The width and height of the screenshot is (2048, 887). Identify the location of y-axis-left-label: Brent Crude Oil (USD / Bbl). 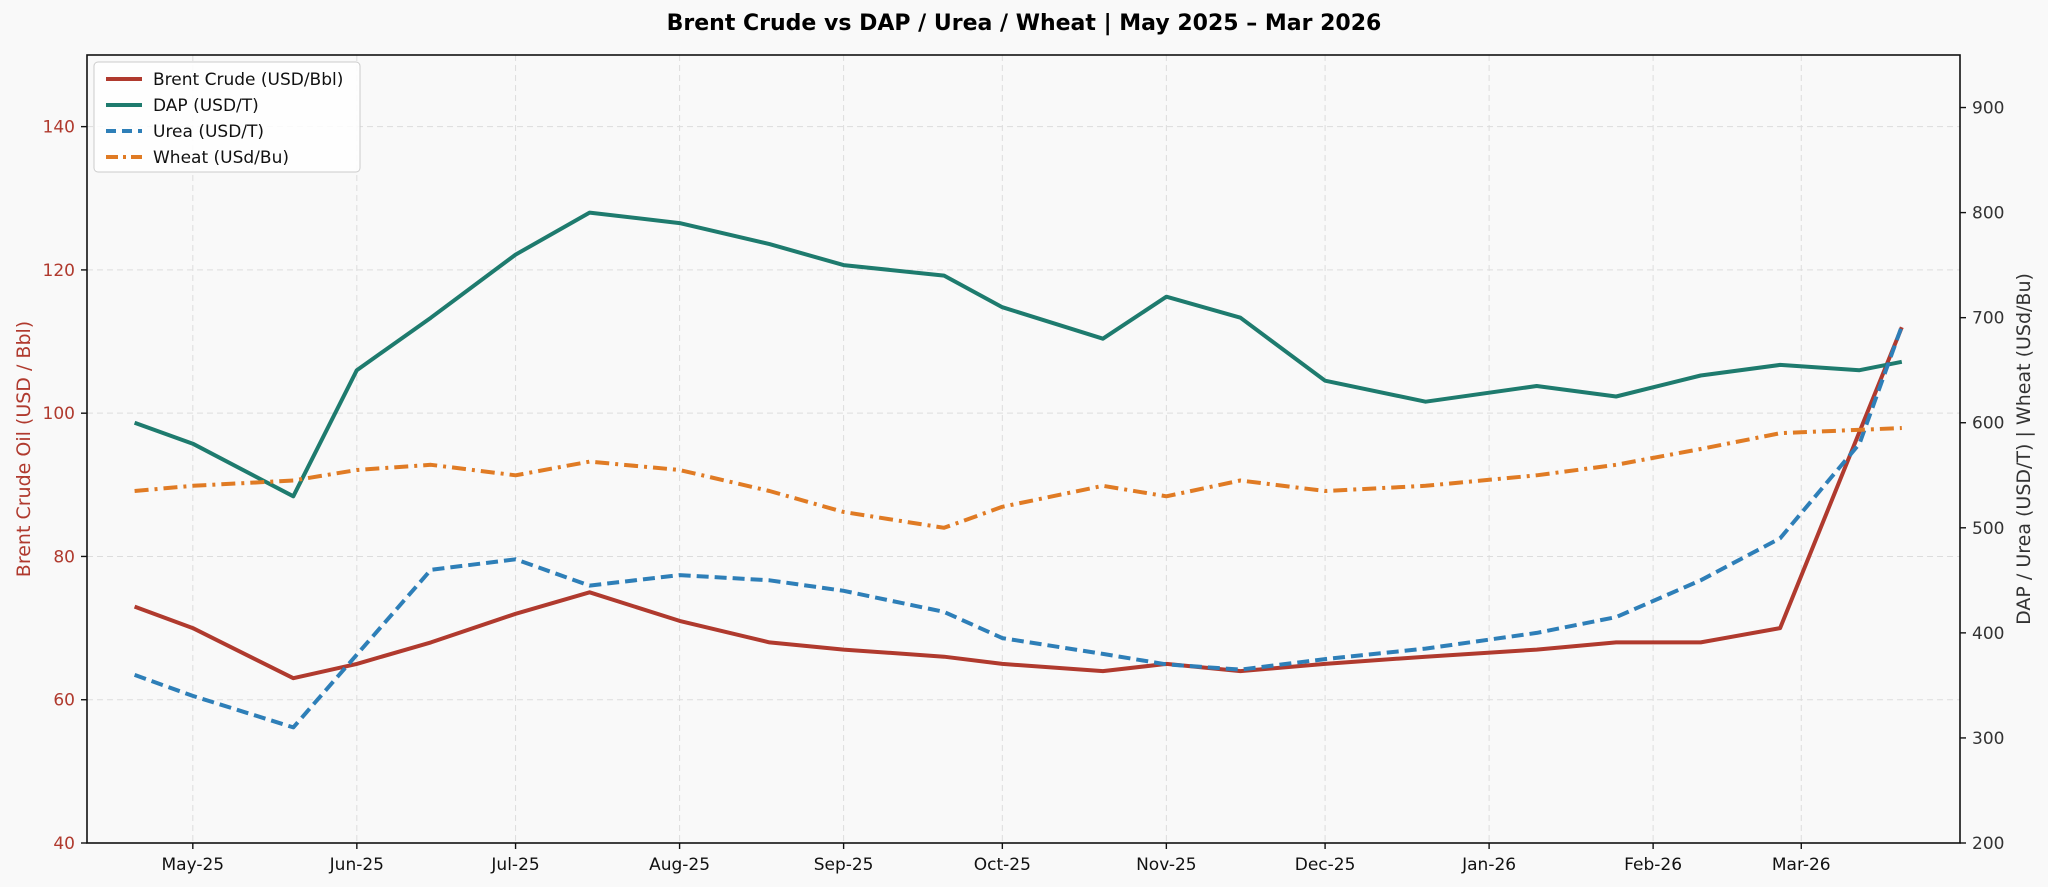
(24, 449).